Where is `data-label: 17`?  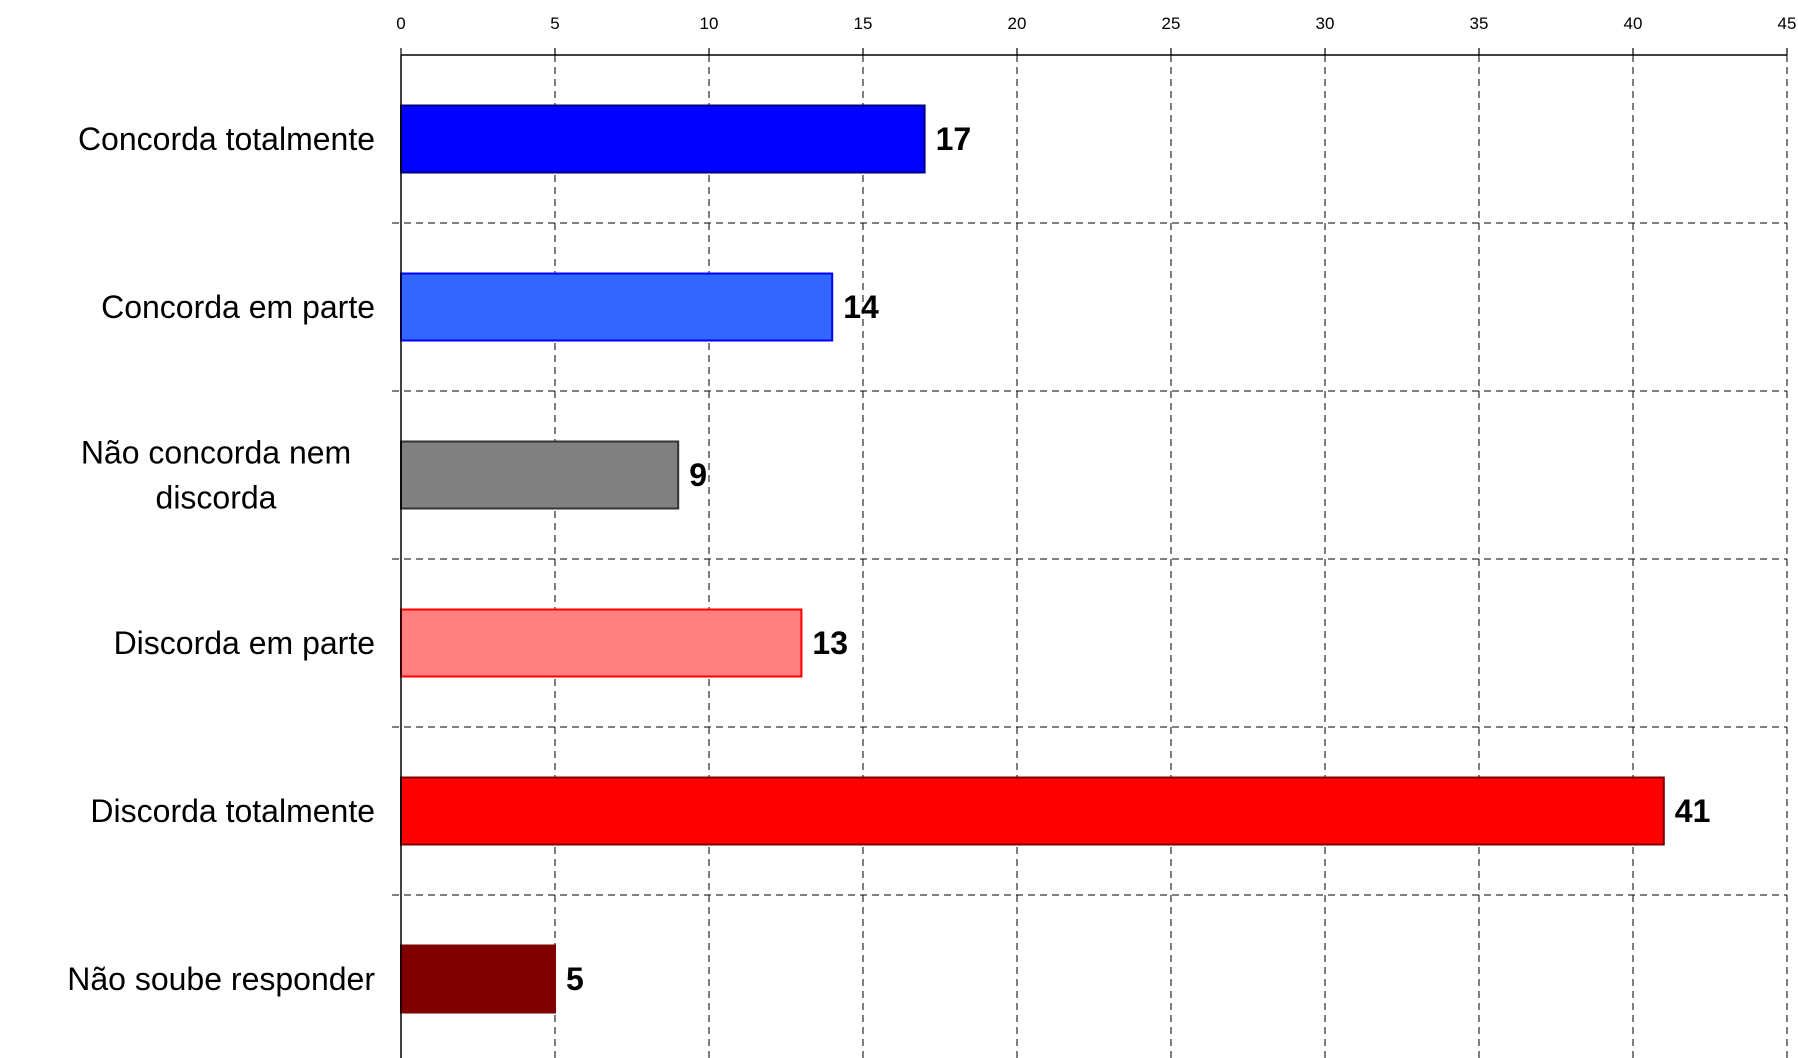 data-label: 17 is located at coordinates (954, 139).